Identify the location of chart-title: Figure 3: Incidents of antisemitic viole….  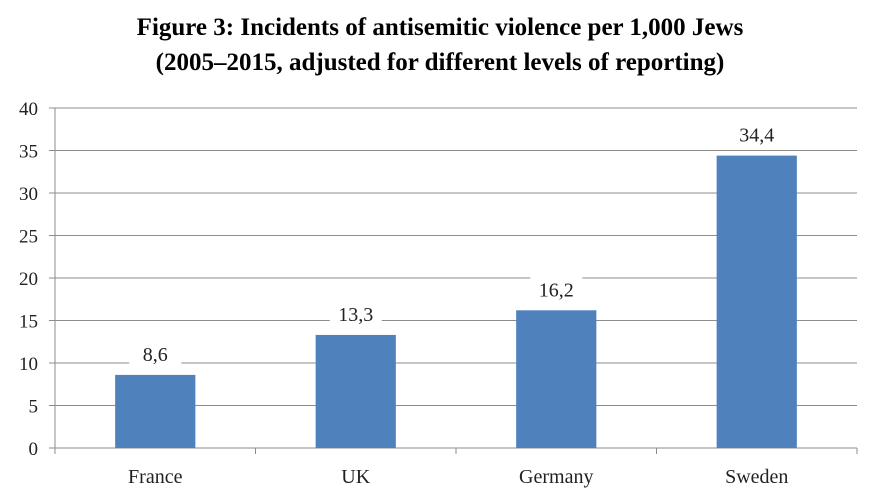
(440, 45).